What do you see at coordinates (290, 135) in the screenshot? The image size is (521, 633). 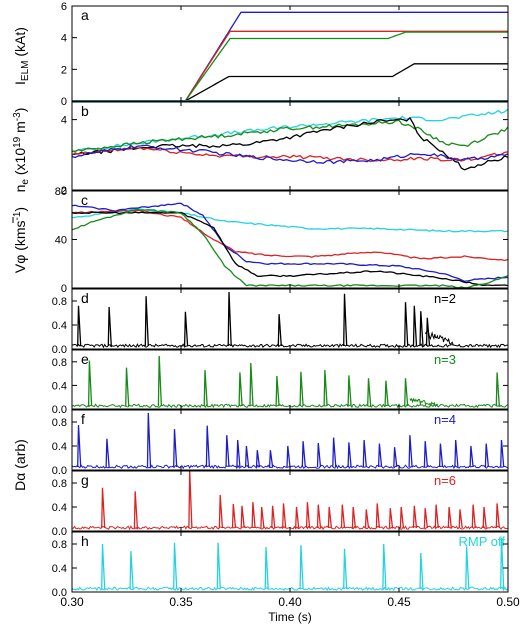 I see `series-n3-b` at bounding box center [290, 135].